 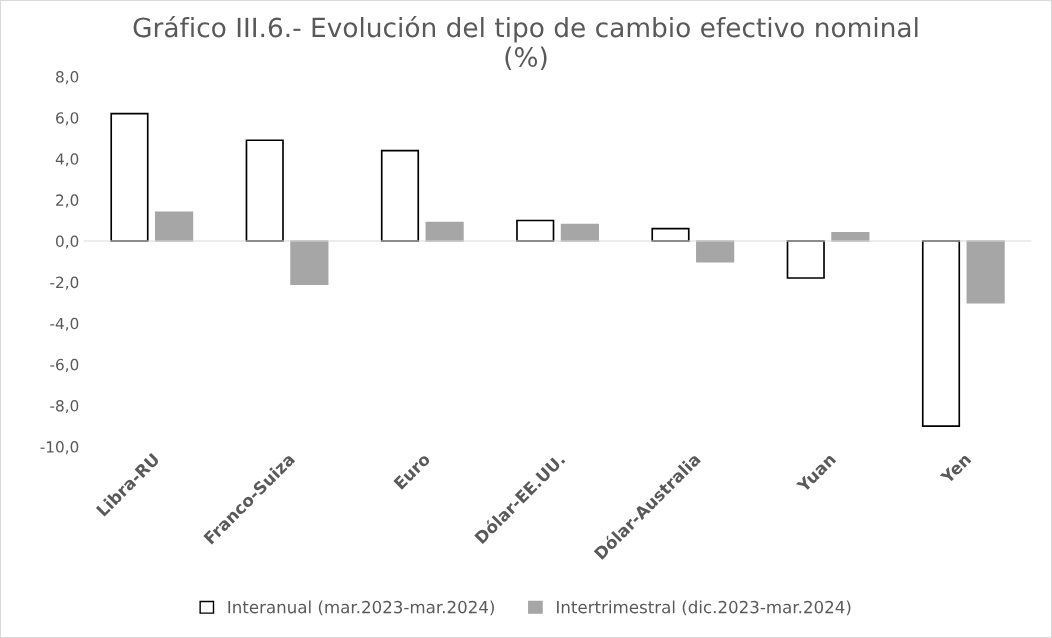 I want to click on legend-label: Intertrimestral (dic.2023-mar.2024), so click(x=704, y=608).